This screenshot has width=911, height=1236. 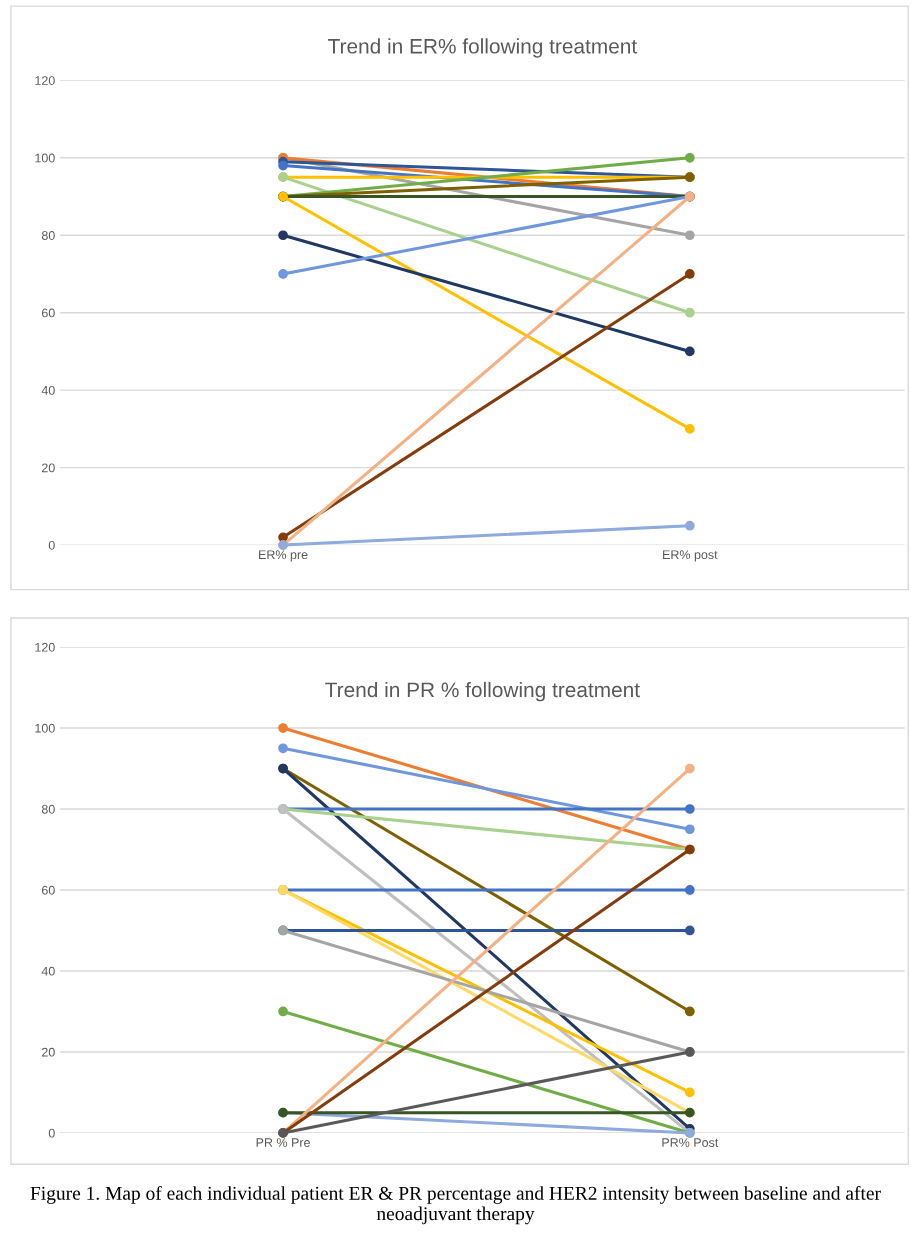 What do you see at coordinates (690, 1142) in the screenshot?
I see `x-tick-label: PR% Post` at bounding box center [690, 1142].